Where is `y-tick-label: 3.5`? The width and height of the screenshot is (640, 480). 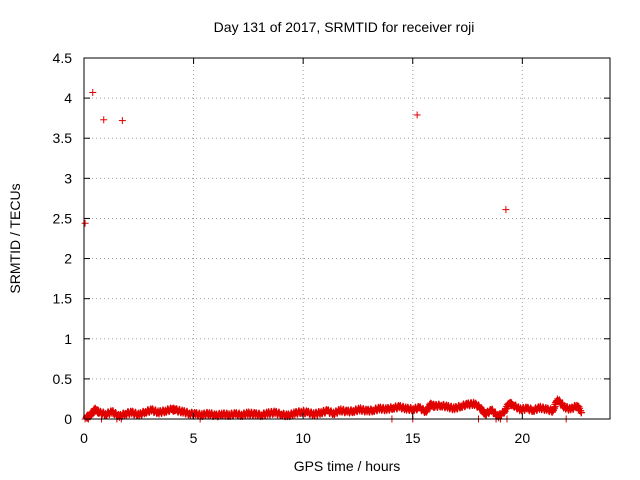
y-tick-label: 3.5 is located at coordinates (63, 138).